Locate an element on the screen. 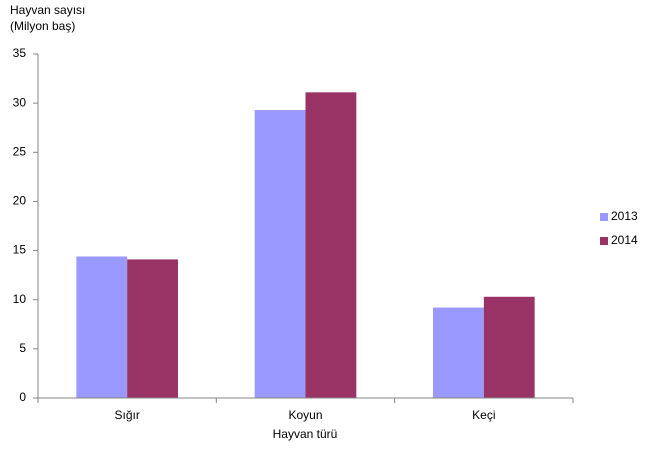 The image size is (653, 457). x-tick-label: Sığır is located at coordinates (126, 415).